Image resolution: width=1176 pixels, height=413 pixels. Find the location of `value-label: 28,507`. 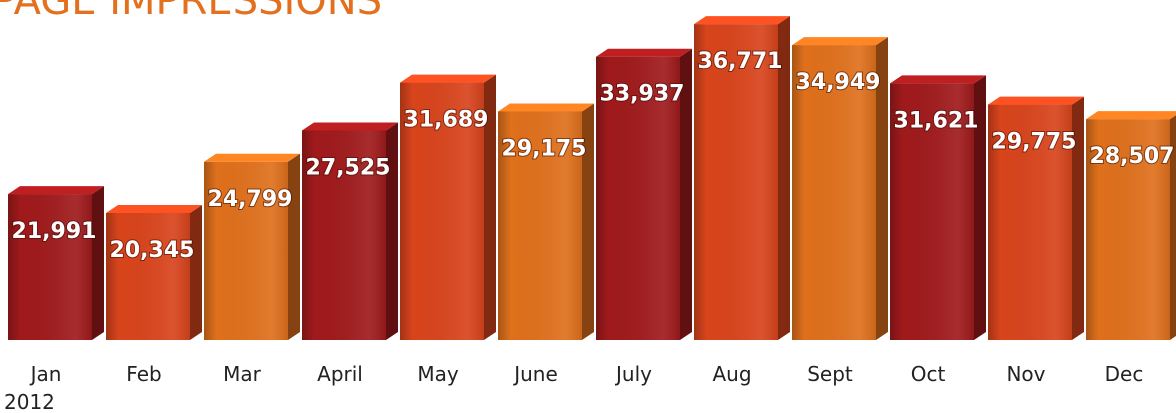

value-label: 28,507 is located at coordinates (1132, 156).